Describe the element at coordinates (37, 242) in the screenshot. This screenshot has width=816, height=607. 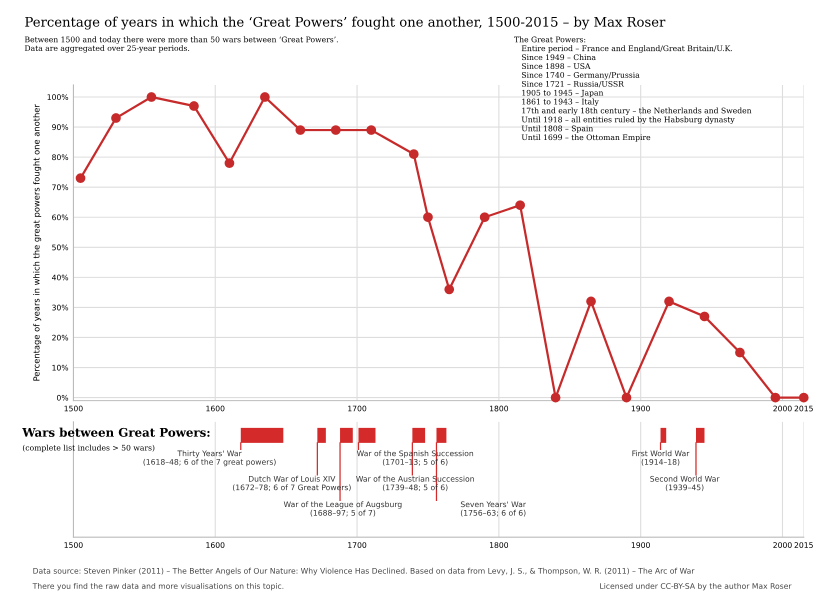
I see `y-axis-title: Percentage of years in which the great powers fought one another` at that location.